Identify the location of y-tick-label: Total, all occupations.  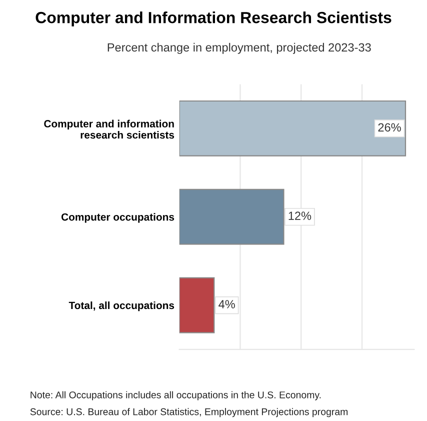
(121, 306).